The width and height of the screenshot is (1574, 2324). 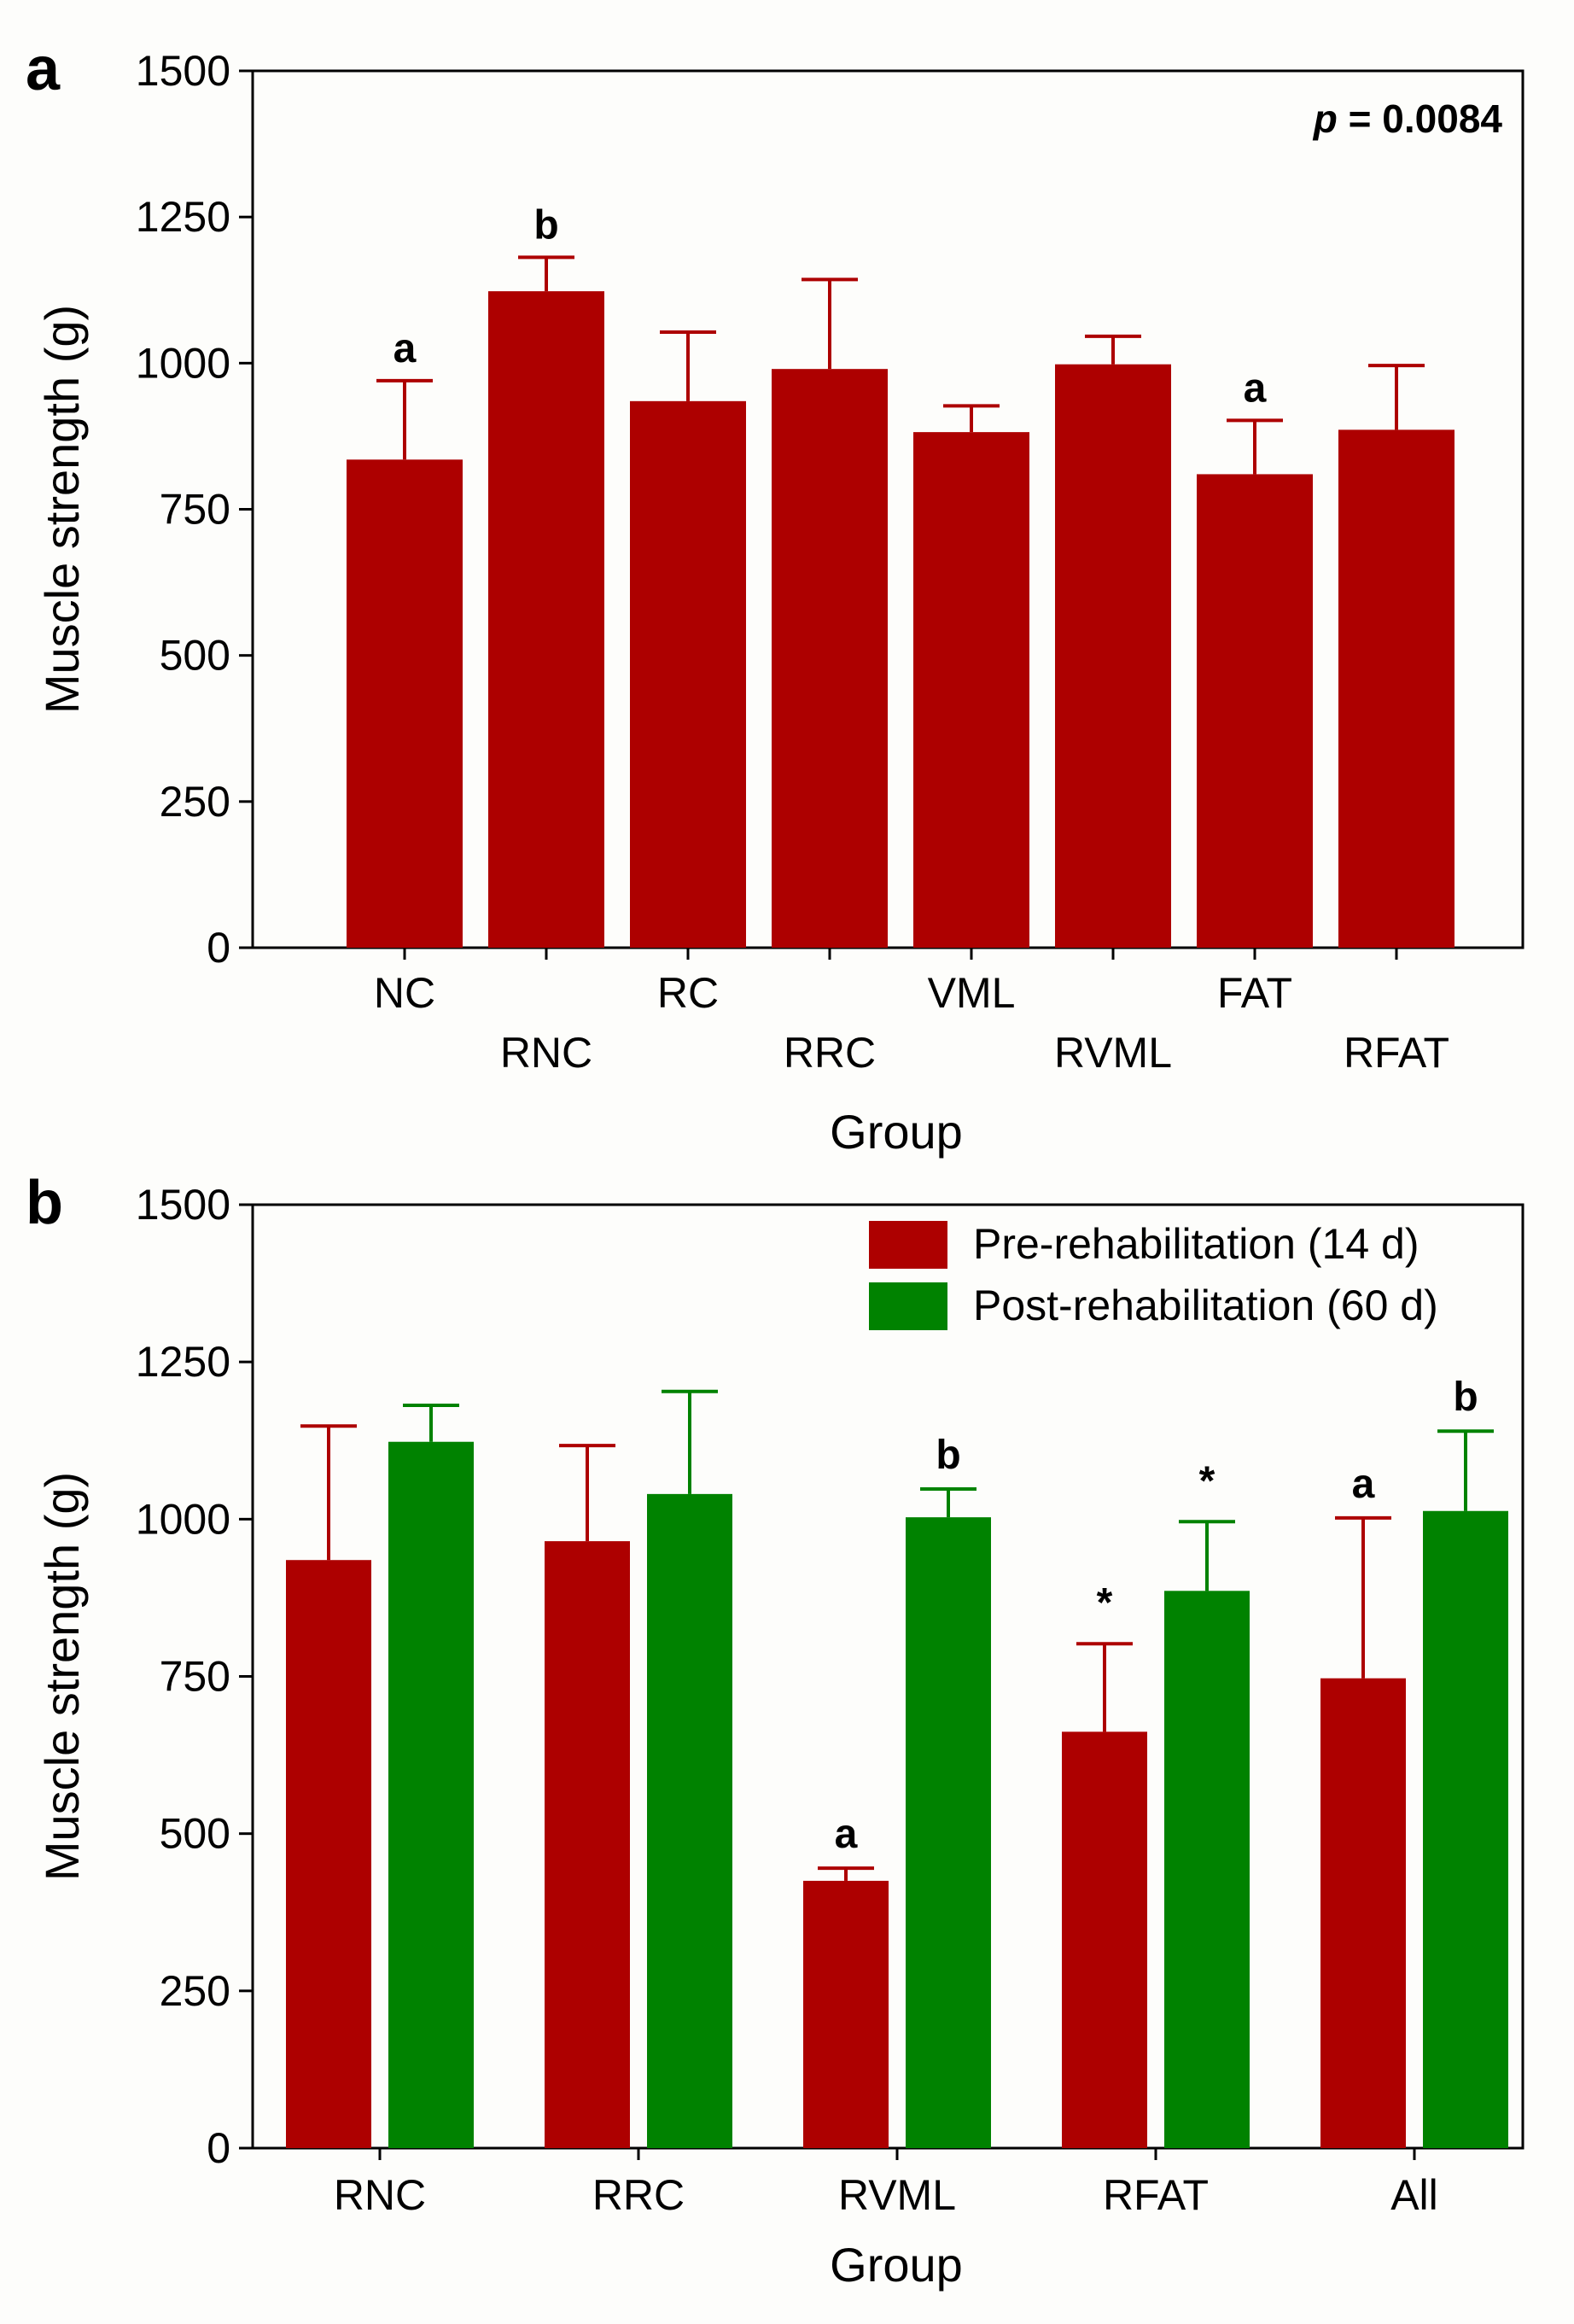 I want to click on p-value: = 0.0084, so click(x=1420, y=119).